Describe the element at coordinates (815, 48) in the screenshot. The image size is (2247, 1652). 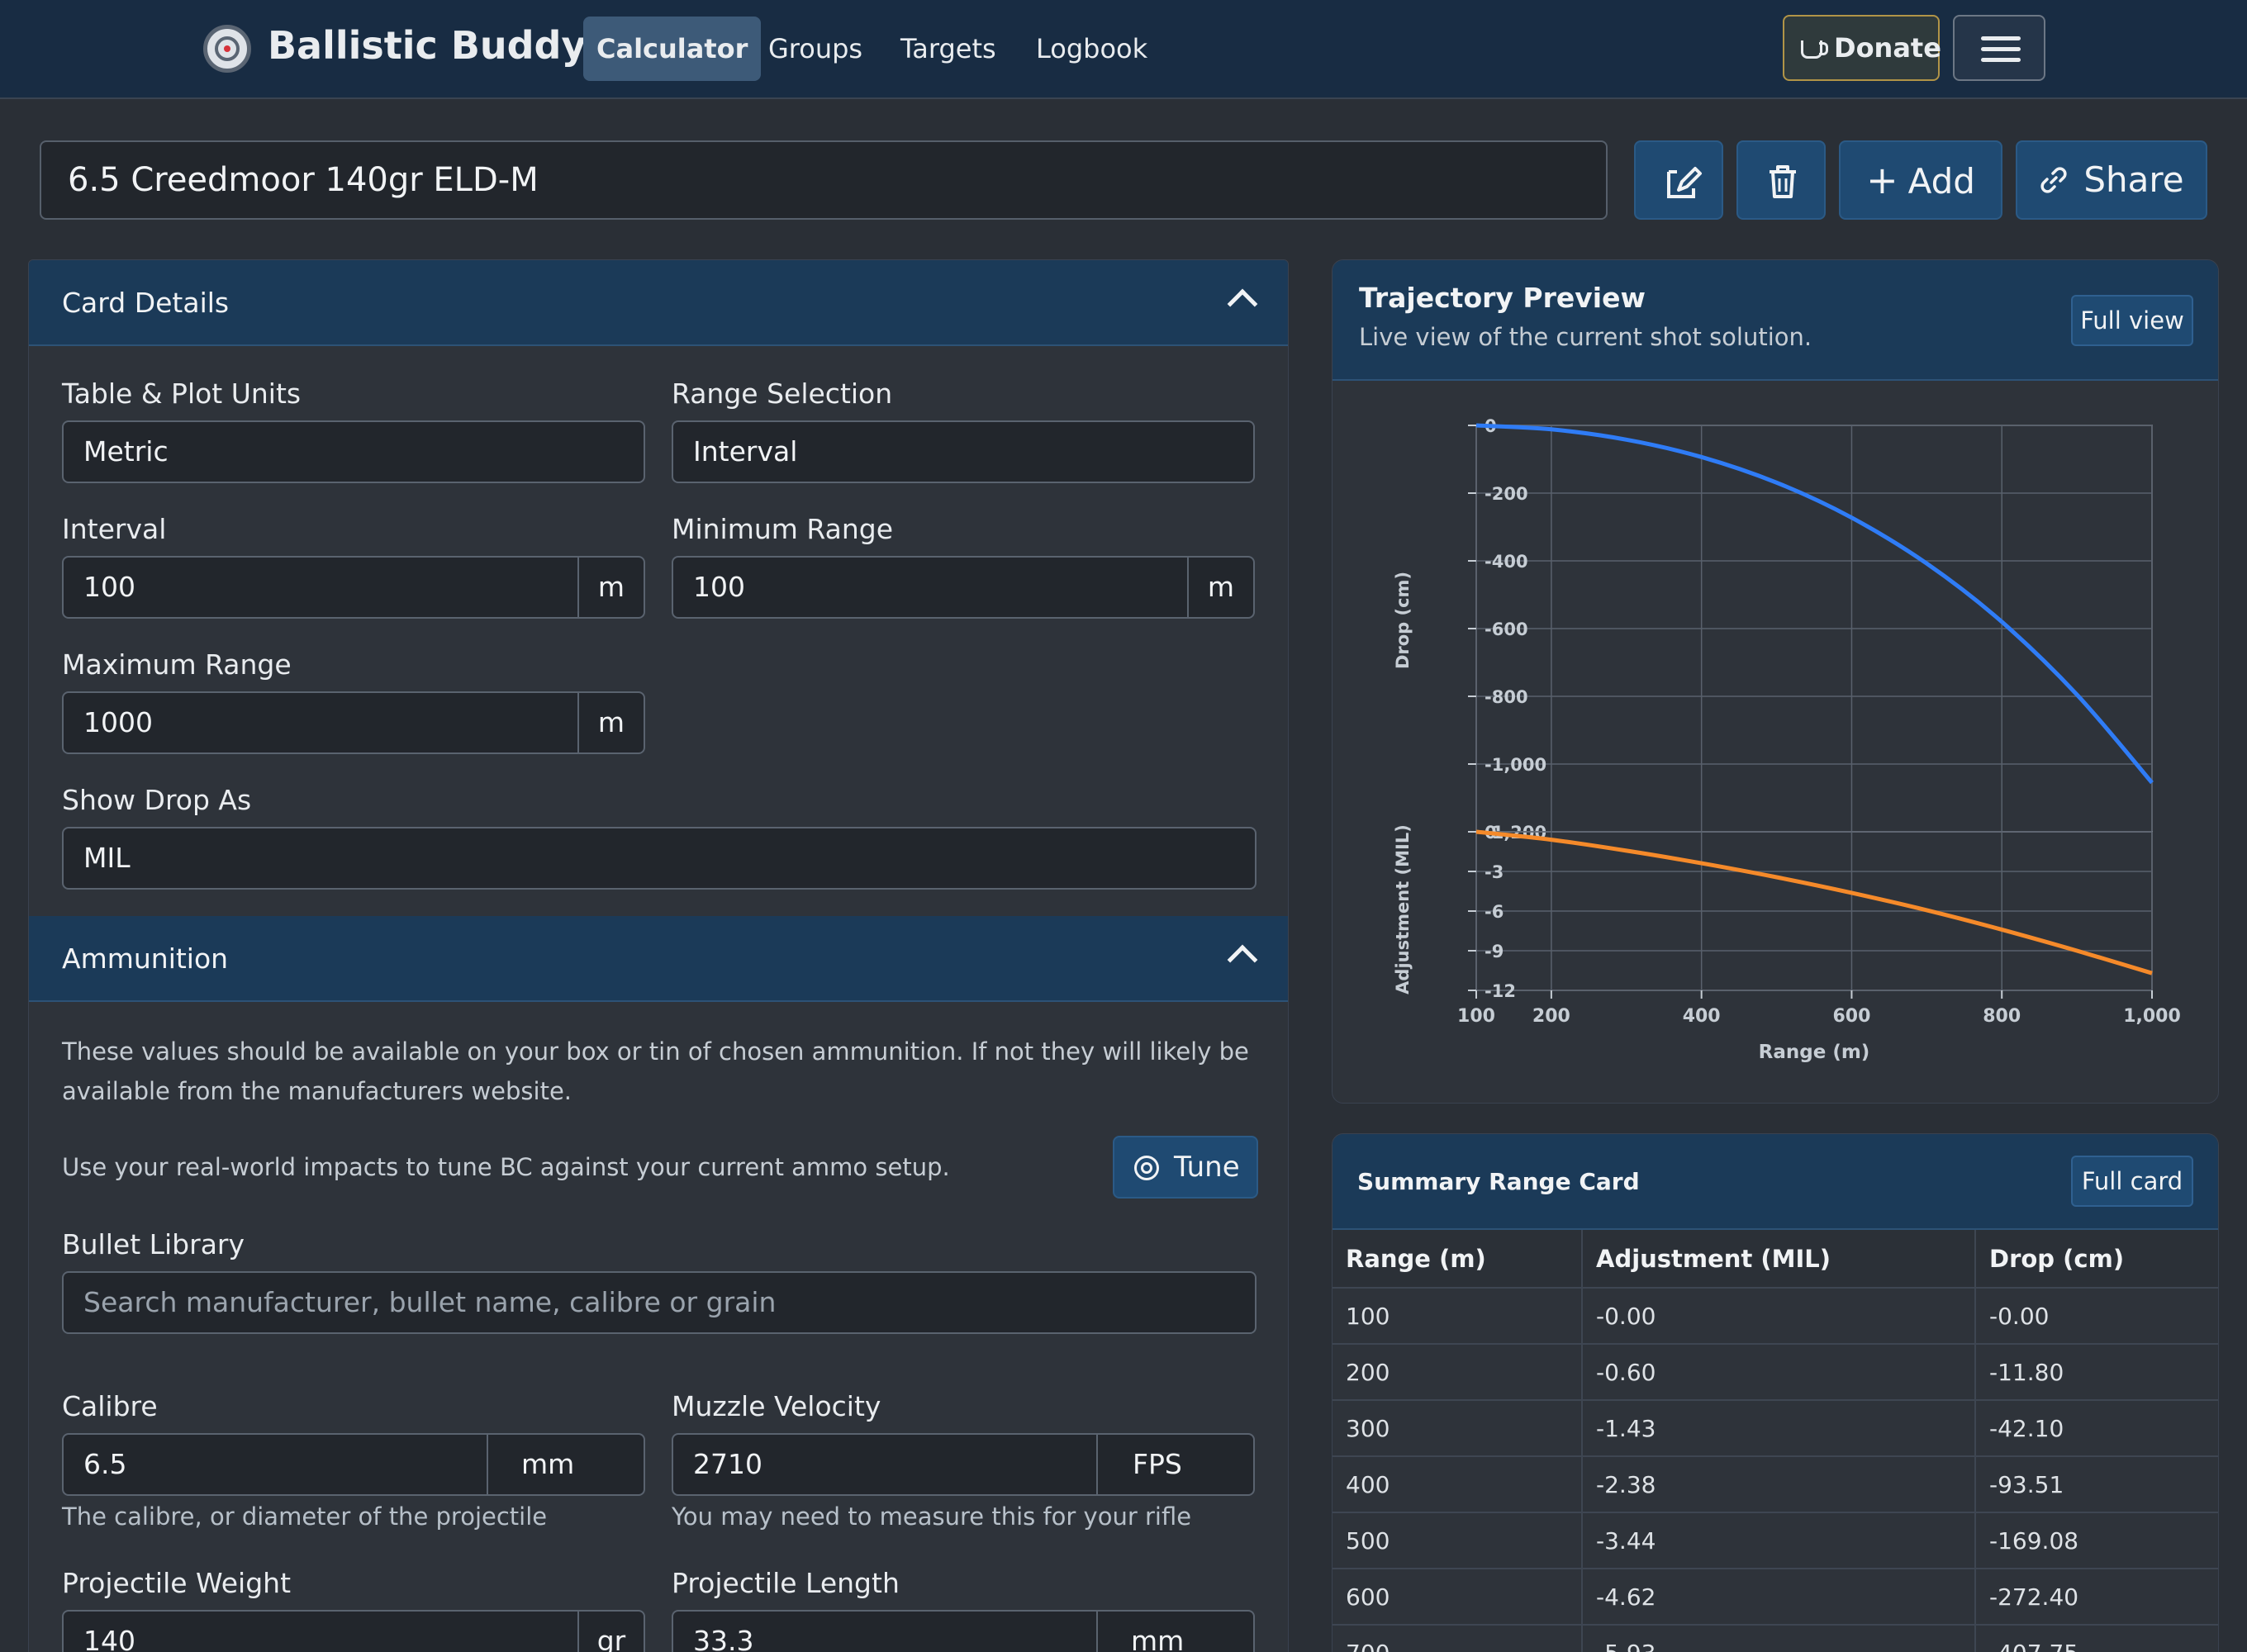
I see `nav-groups: Groups` at that location.